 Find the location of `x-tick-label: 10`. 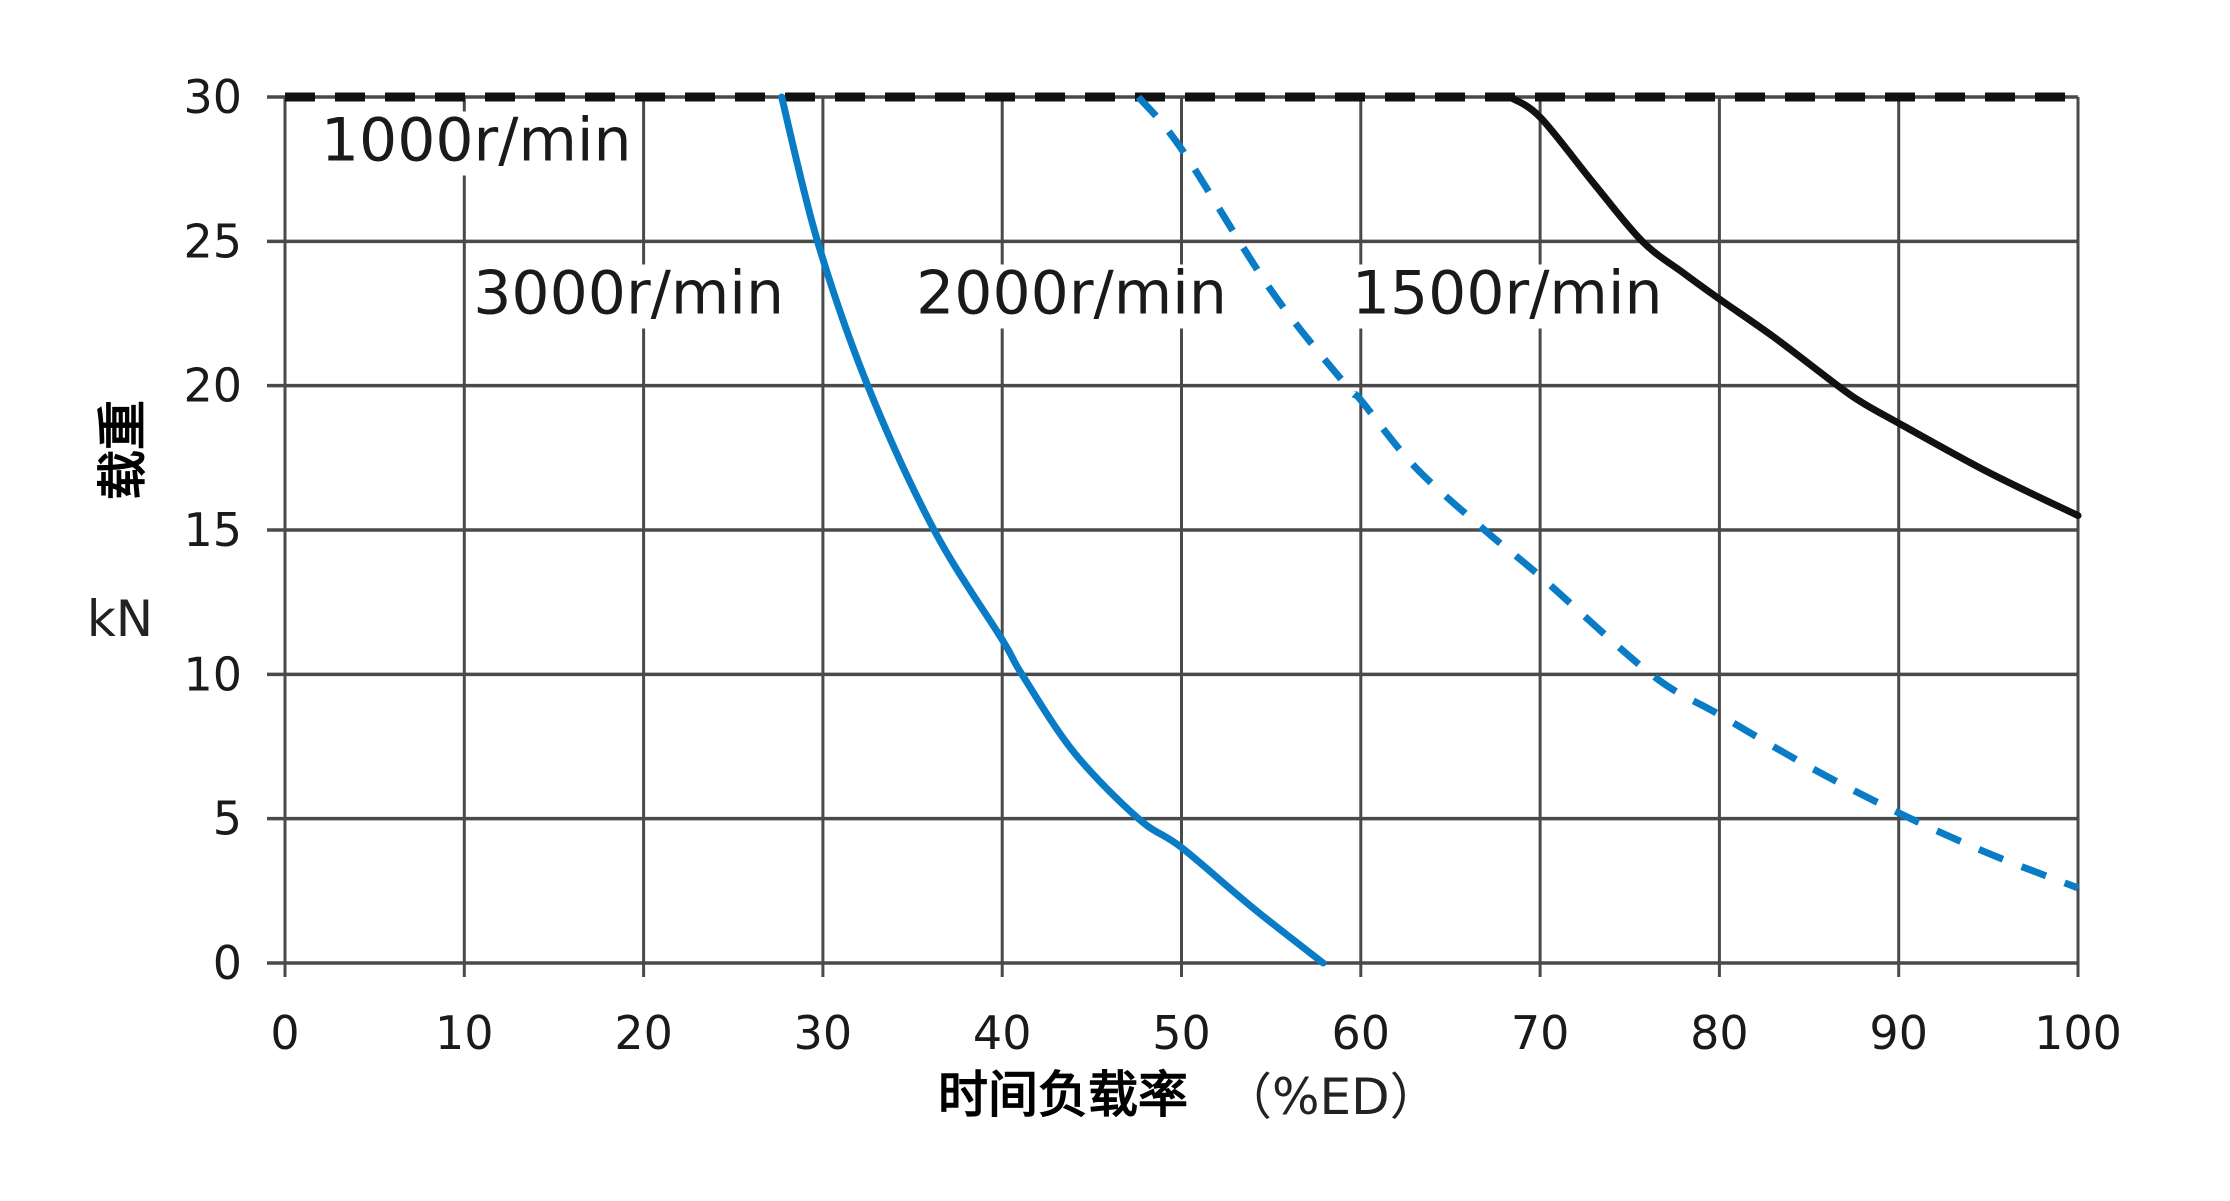

x-tick-label: 10 is located at coordinates (464, 1033).